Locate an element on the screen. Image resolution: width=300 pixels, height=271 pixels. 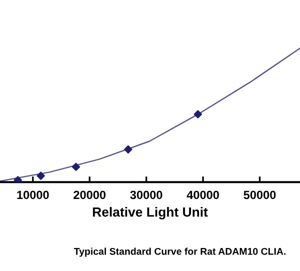
x-tick-label: 20000 is located at coordinates (90, 195).